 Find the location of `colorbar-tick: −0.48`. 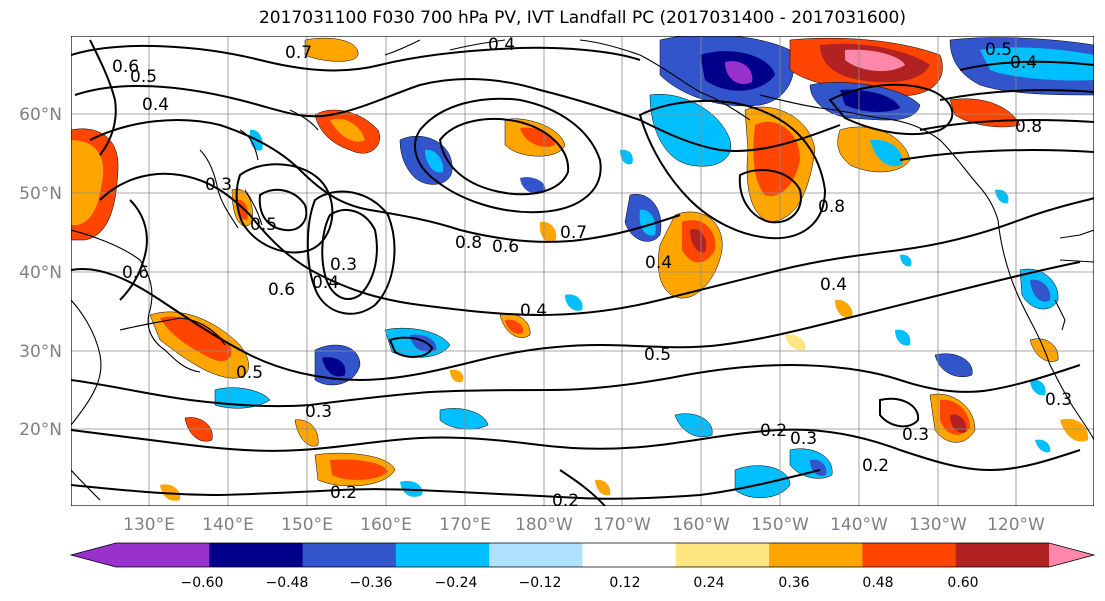

colorbar-tick: −0.48 is located at coordinates (287, 583).